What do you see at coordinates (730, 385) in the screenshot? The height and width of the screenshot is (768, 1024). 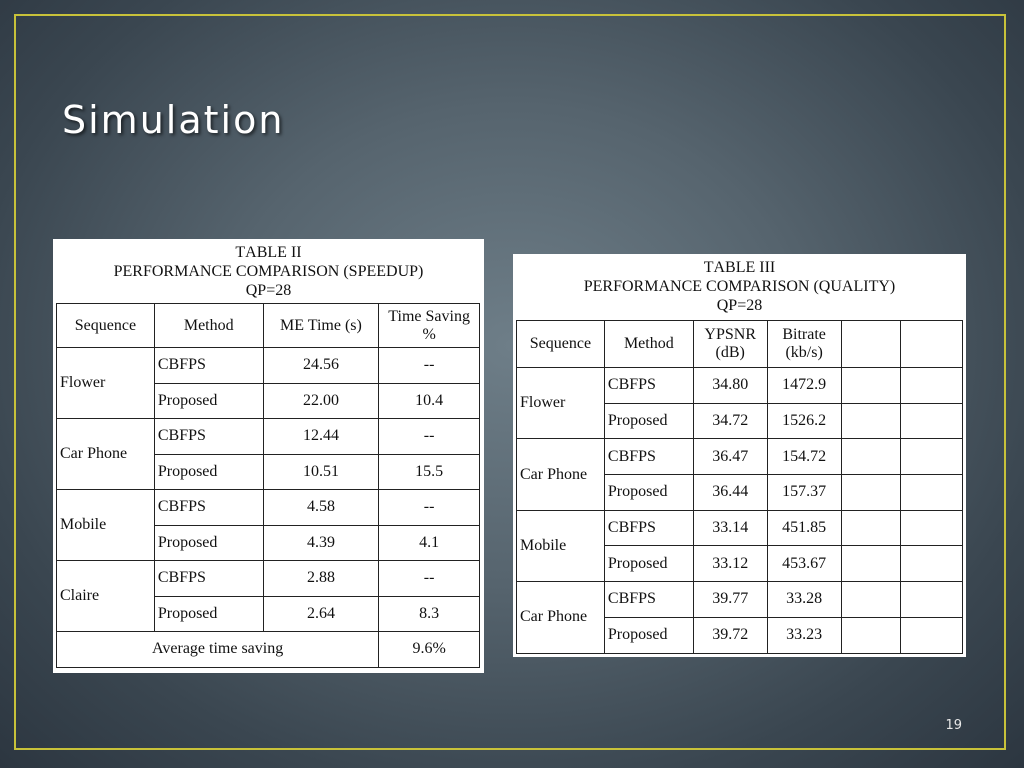 I see `value-cell: 34.80` at bounding box center [730, 385].